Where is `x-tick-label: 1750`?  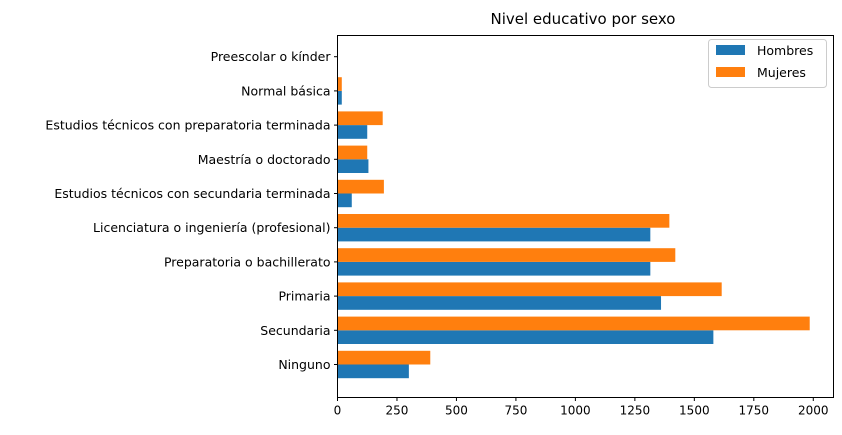
x-tick-label: 1750 is located at coordinates (754, 411).